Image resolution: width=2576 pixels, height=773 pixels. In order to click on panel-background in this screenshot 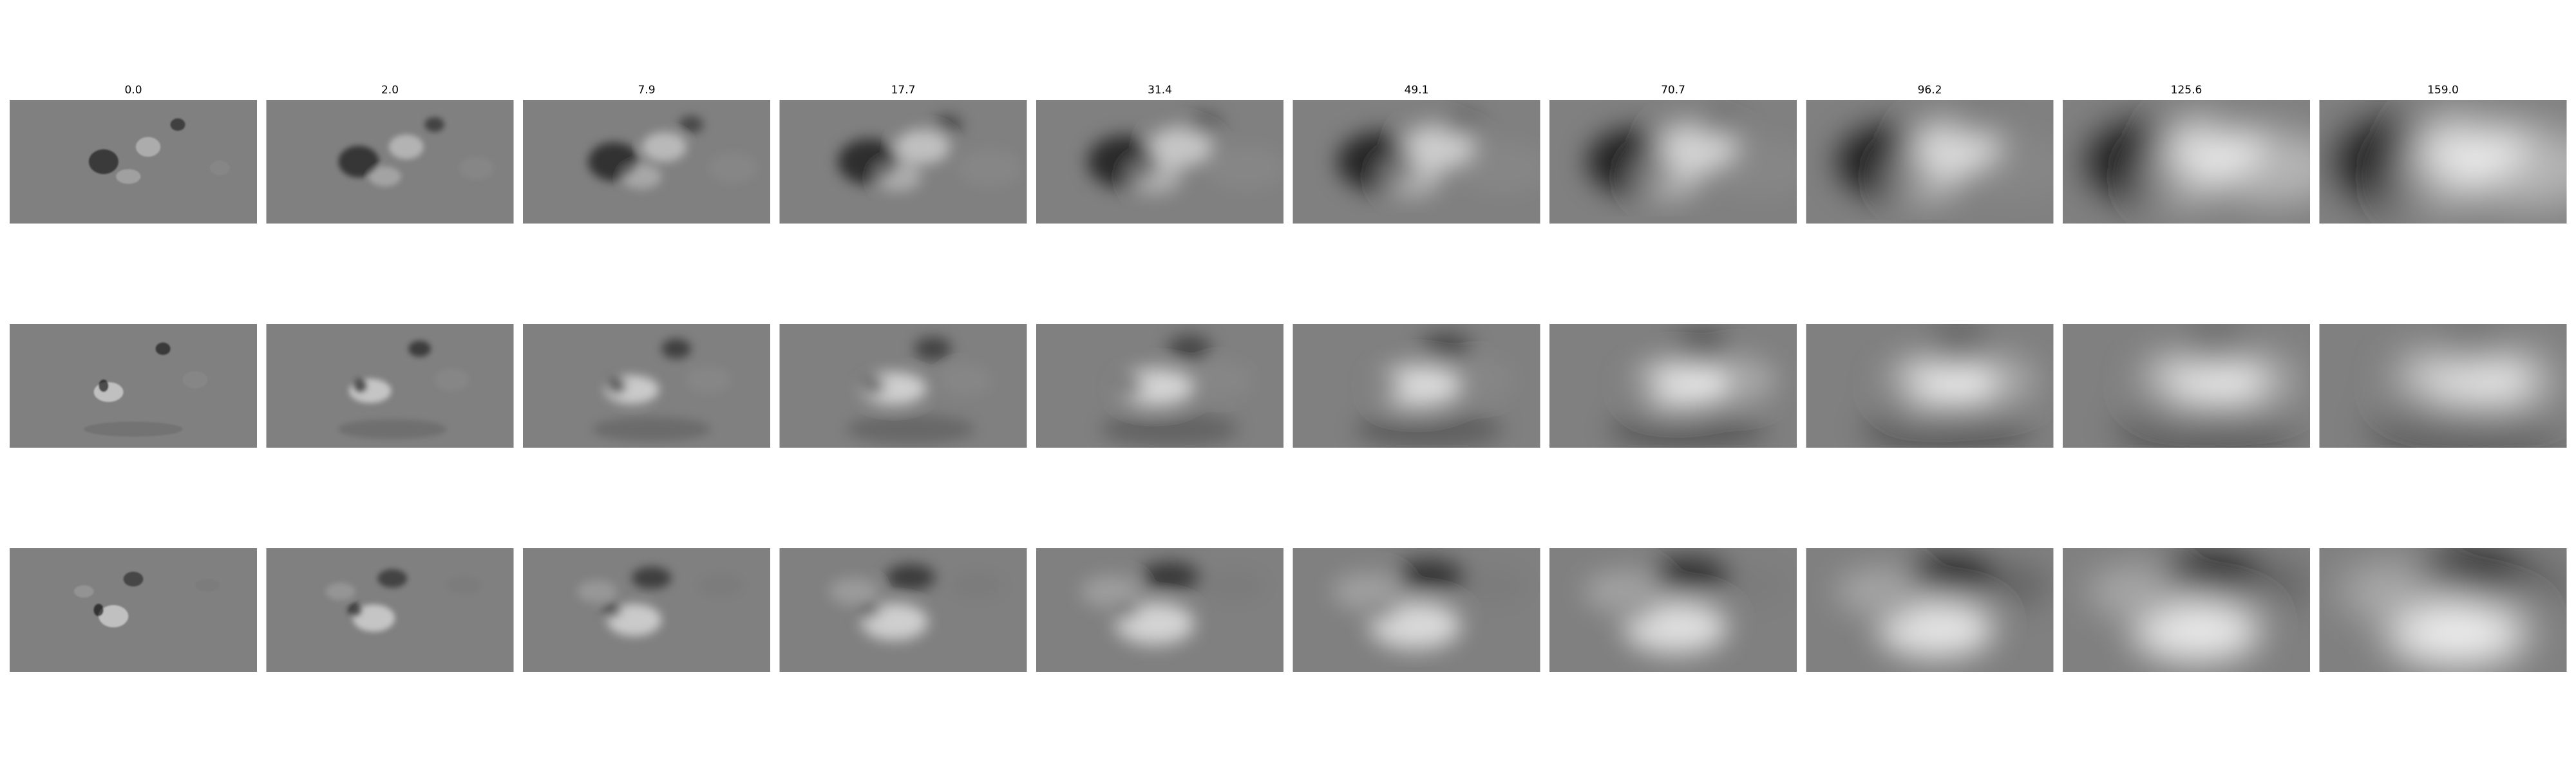, I will do `click(133, 610)`.